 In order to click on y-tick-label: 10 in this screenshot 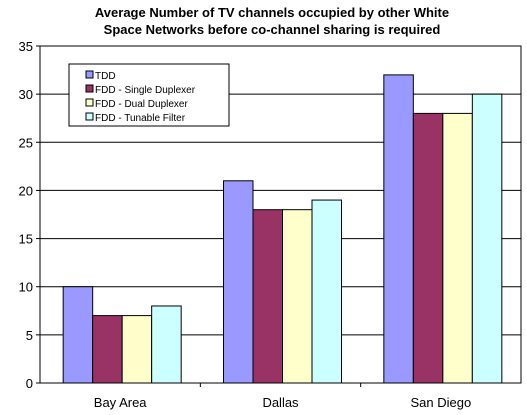, I will do `click(26, 287)`.